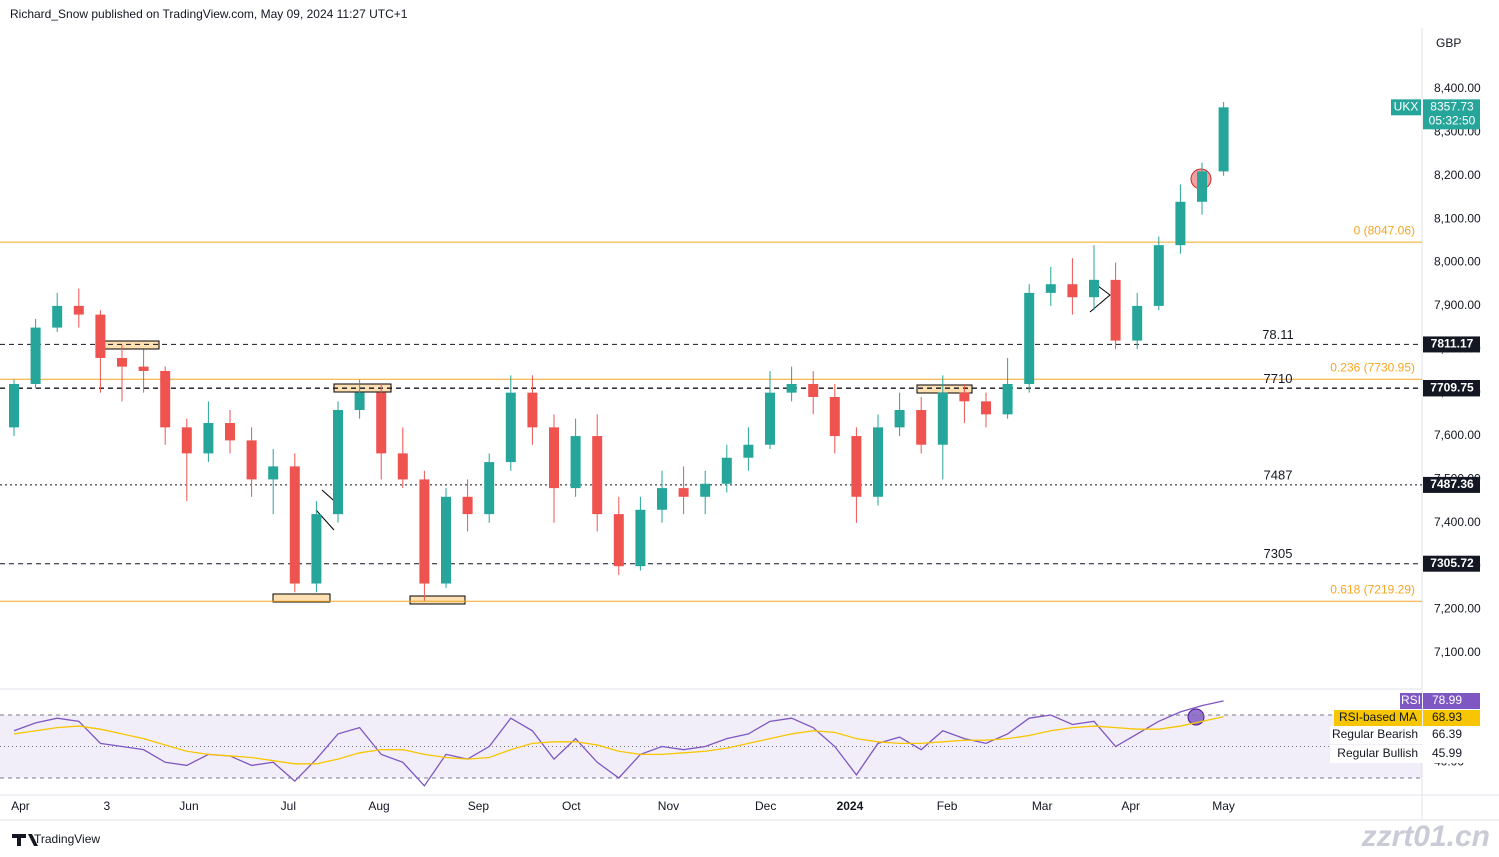  What do you see at coordinates (618, 740) in the screenshot?
I see `rsi-line` at bounding box center [618, 740].